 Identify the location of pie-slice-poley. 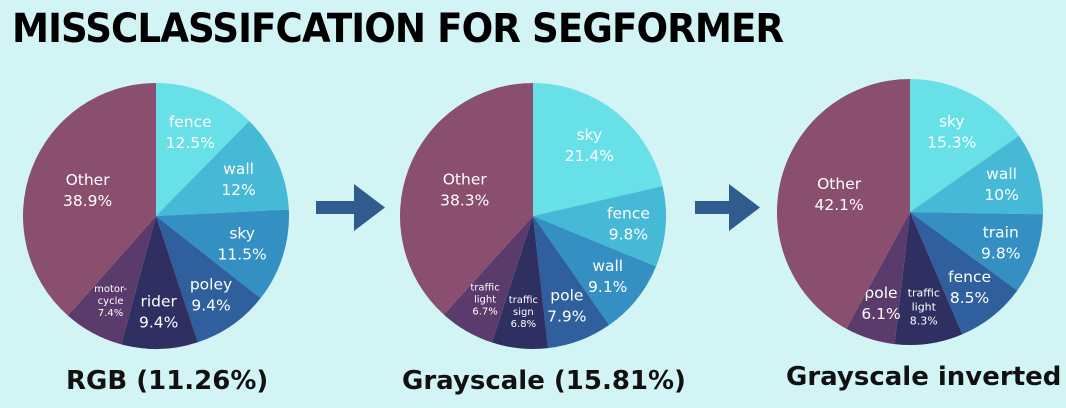
(208, 279).